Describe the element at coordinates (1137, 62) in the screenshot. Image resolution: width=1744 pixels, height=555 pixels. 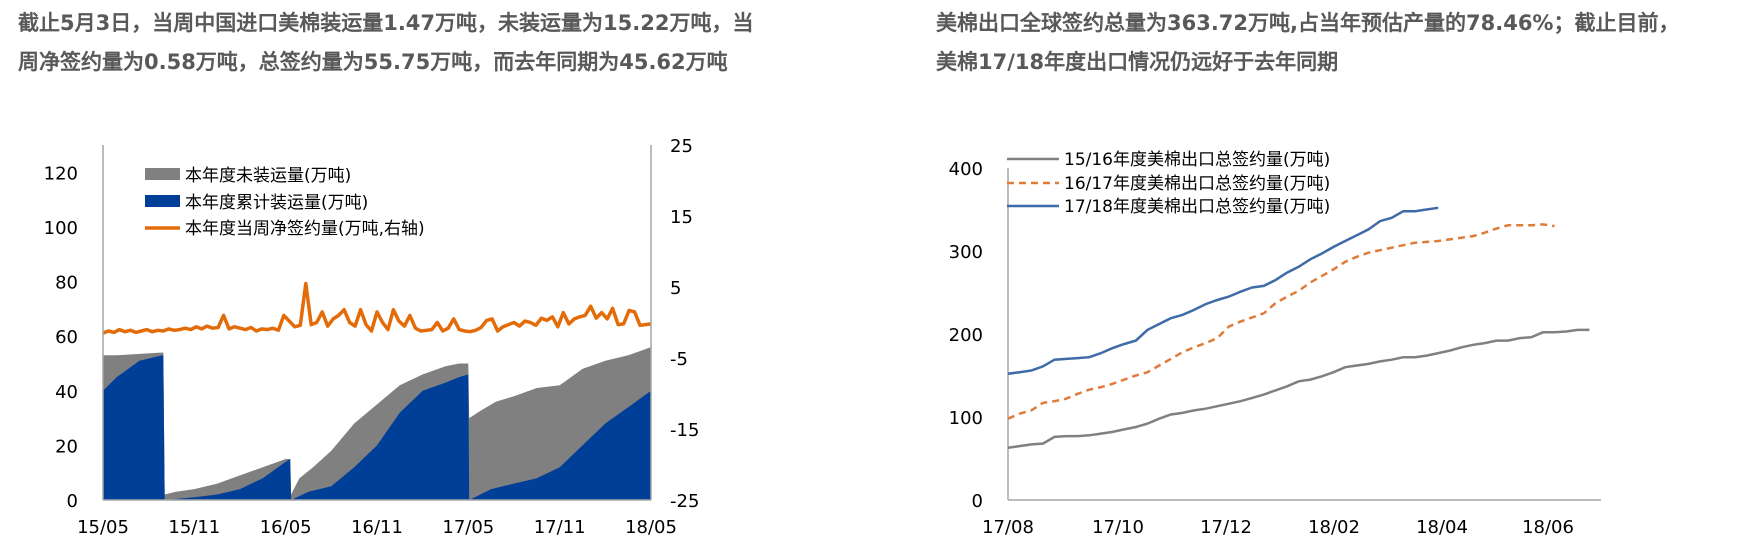
I see `right-headline-line2: 美棉17/18年度出口情况仍远好于去年同期` at that location.